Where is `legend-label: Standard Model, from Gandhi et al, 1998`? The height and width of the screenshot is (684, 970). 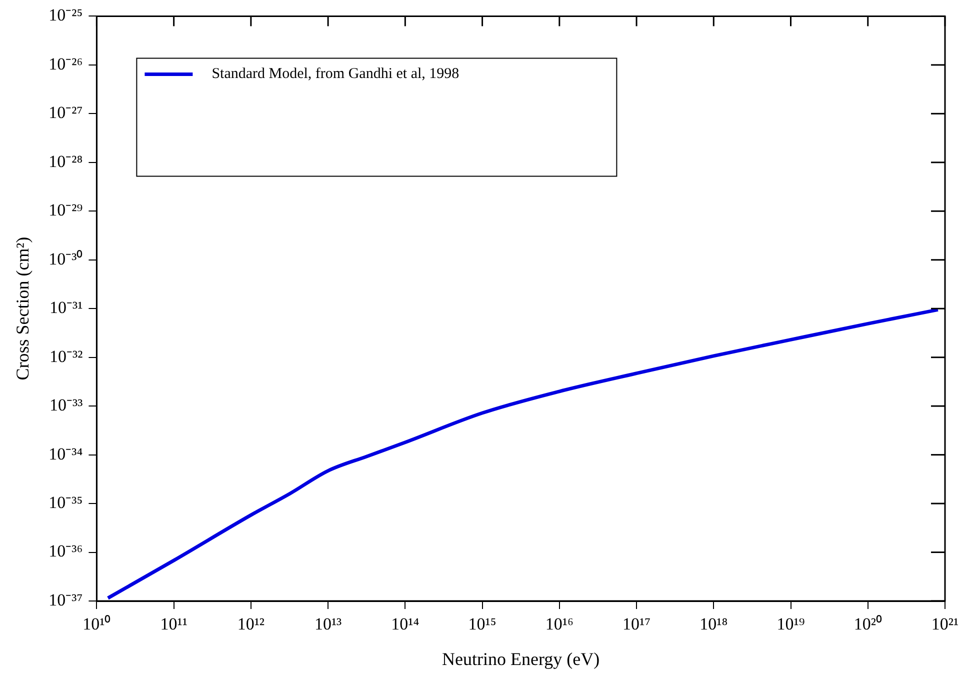
legend-label: Standard Model, from Gandhi et al, 1998 is located at coordinates (336, 74).